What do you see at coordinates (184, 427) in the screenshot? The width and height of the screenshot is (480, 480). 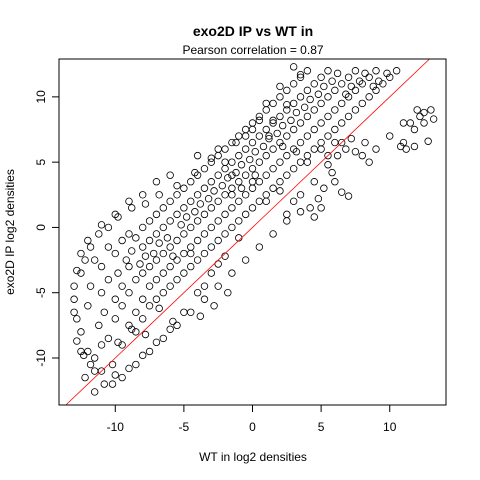 I see `x-tick-label: -5` at bounding box center [184, 427].